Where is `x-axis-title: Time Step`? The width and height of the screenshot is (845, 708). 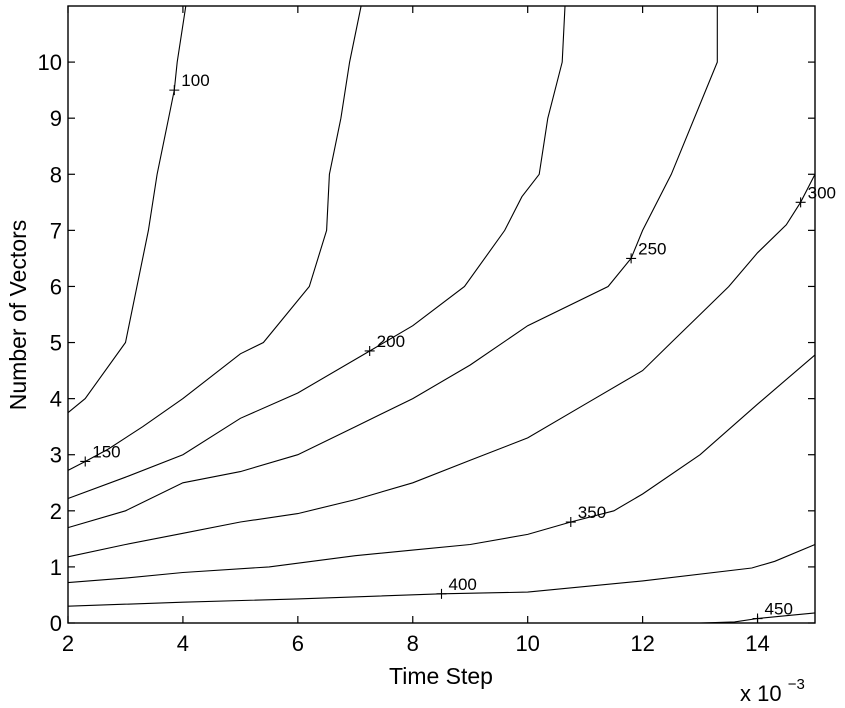
x-axis-title: Time Step is located at coordinates (441, 676).